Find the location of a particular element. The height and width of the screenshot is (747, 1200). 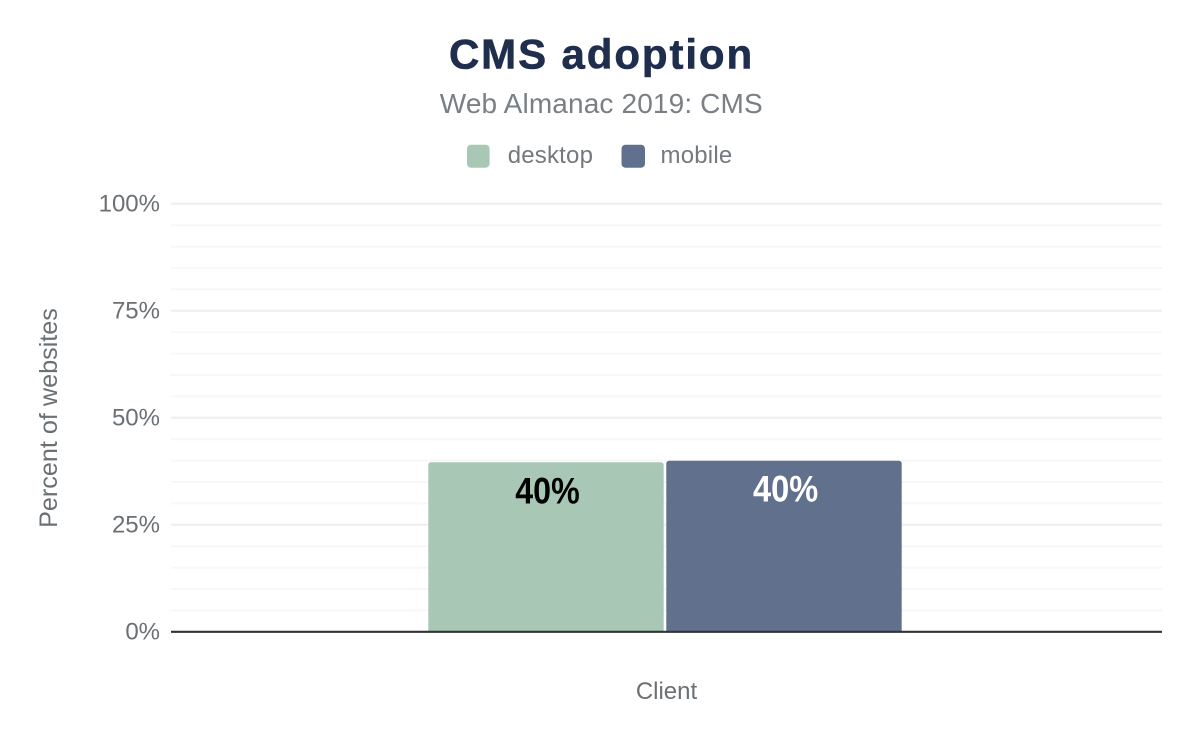

svg-text: 75% is located at coordinates (136, 311).